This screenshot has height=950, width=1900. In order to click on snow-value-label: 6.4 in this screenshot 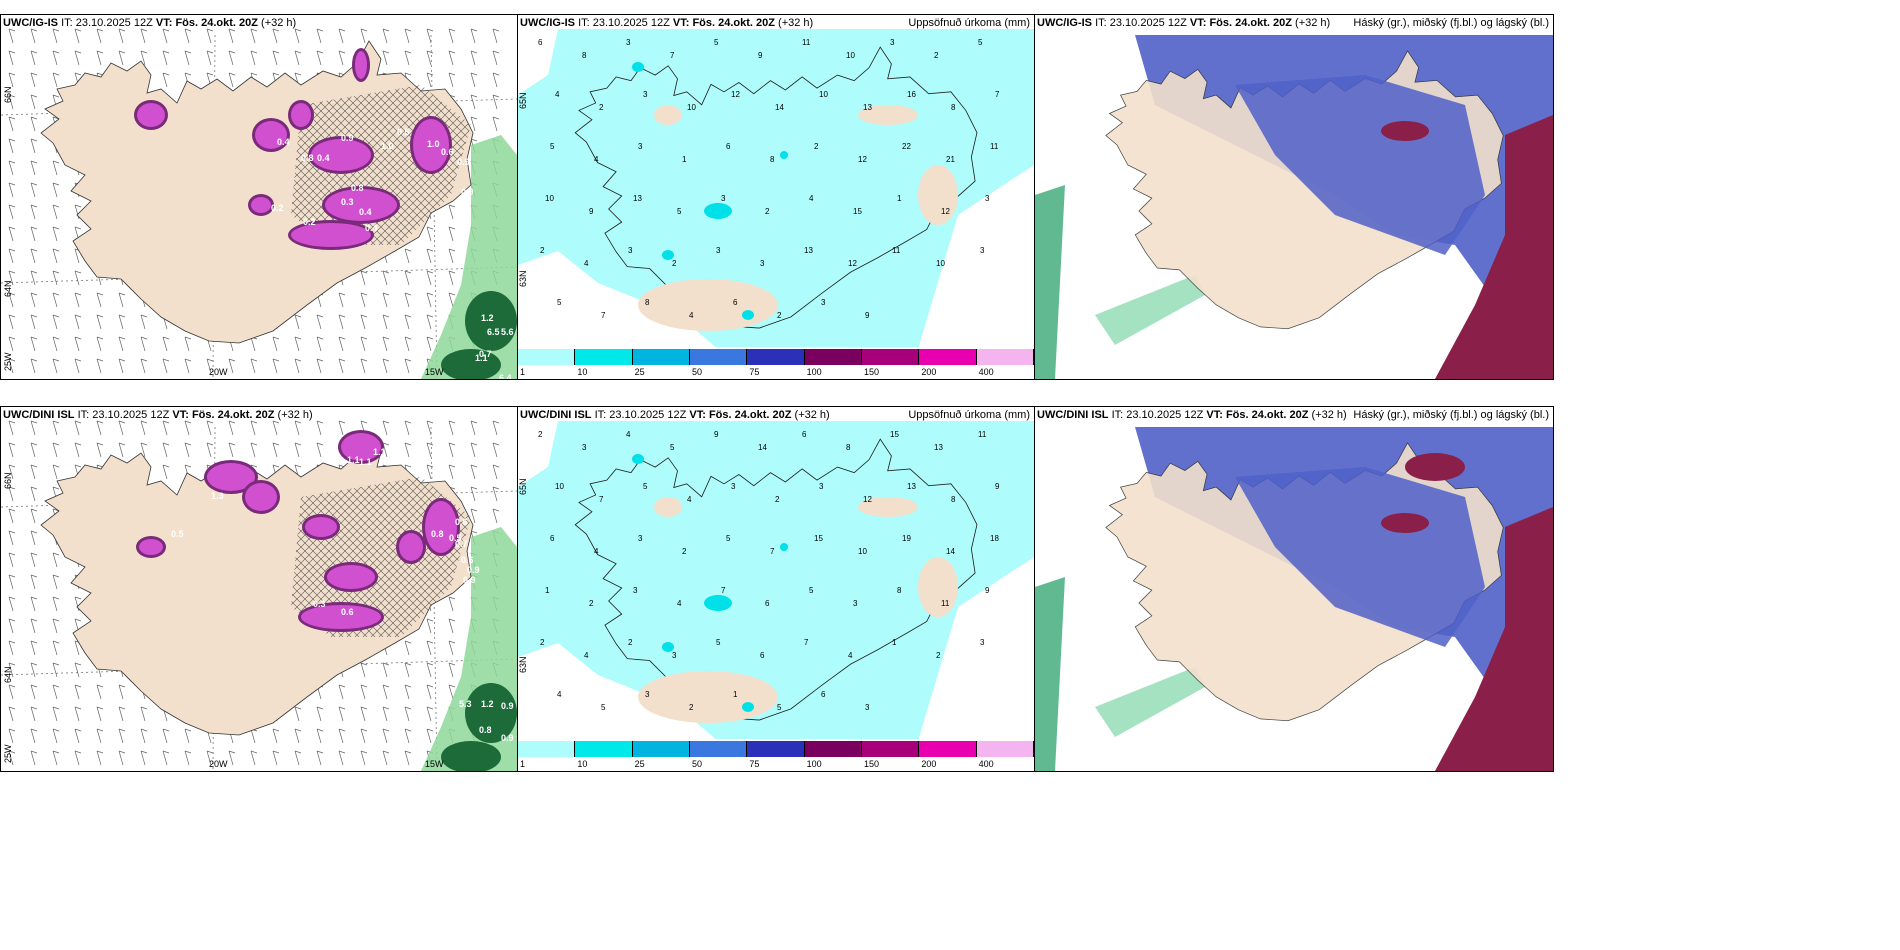, I will do `click(505, 376)`.